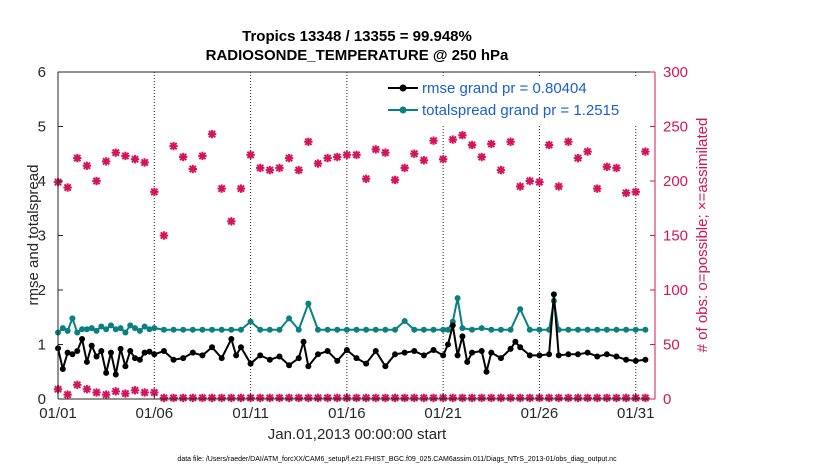 Image resolution: width=830 pixels, height=470 pixels. Describe the element at coordinates (366, 178) in the screenshot. I see `obs-possible-point-32-d2` at that location.